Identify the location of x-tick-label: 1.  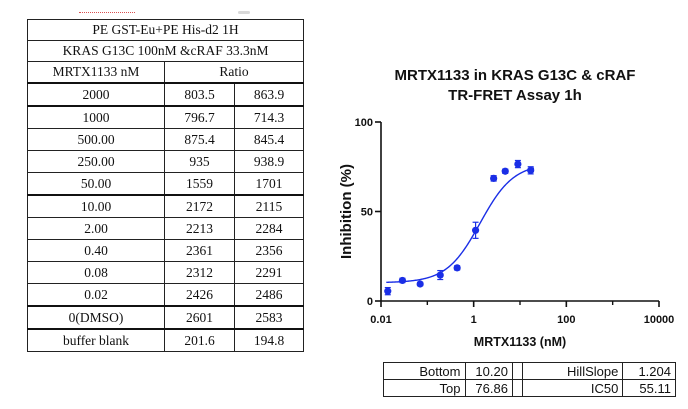
(474, 320).